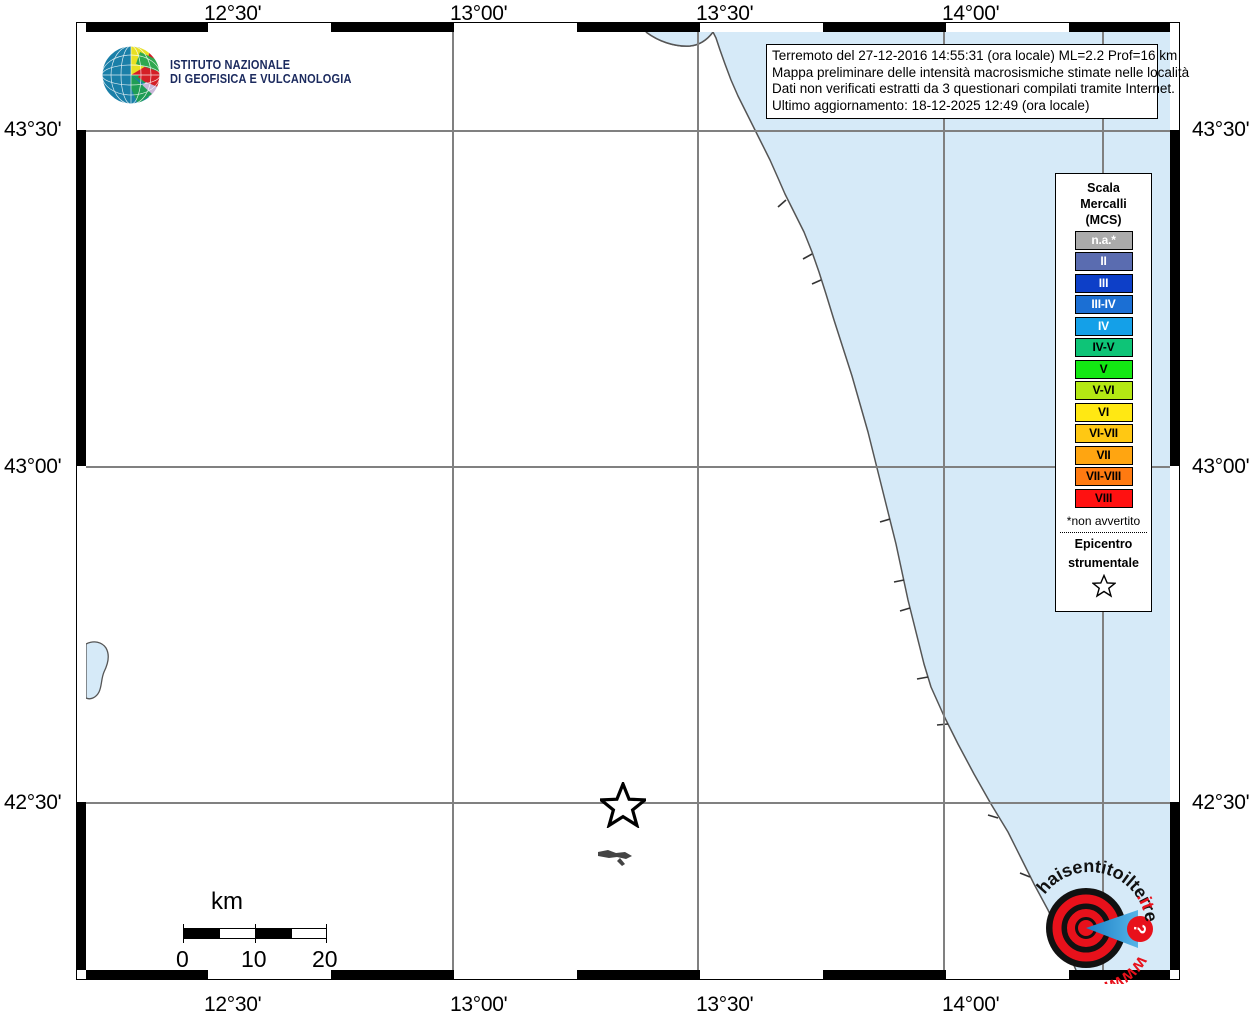  I want to click on legend-title-line3: (MCS), so click(1103, 220).